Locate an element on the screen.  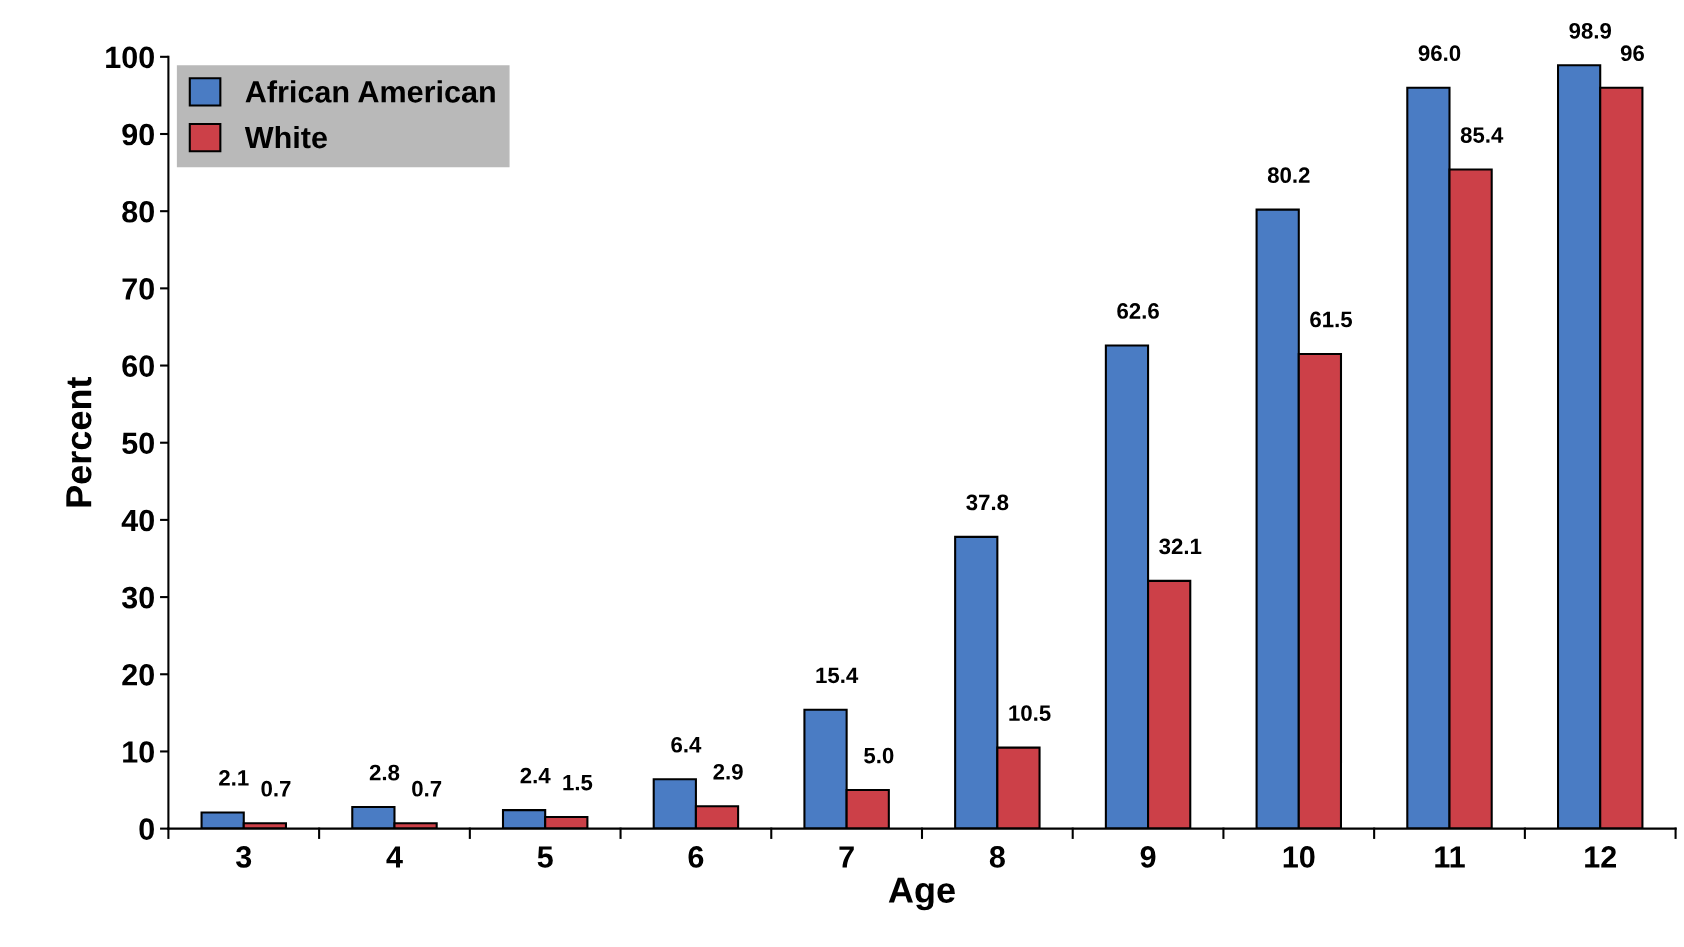
data-label: 15.4 is located at coordinates (837, 675).